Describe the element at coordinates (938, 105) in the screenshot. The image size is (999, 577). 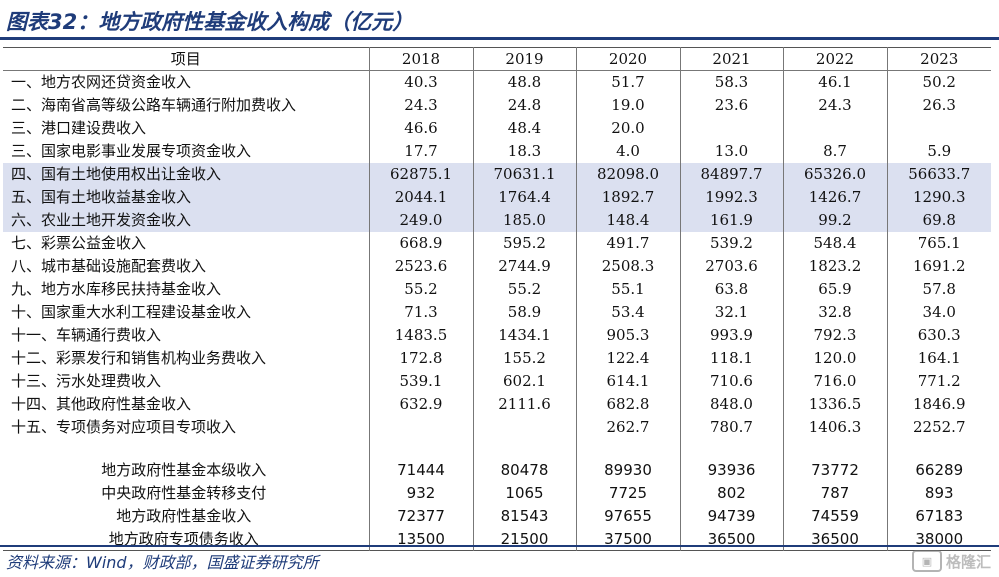
I see `value-cell: 26.3` at that location.